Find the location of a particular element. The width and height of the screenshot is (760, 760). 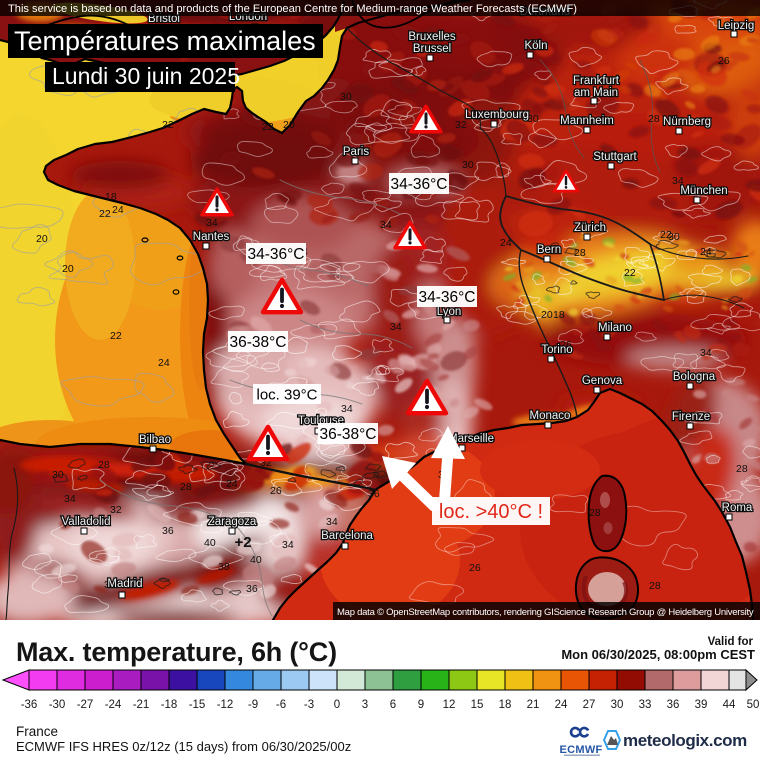

svg-text: meteologix.com is located at coordinates (685, 740).